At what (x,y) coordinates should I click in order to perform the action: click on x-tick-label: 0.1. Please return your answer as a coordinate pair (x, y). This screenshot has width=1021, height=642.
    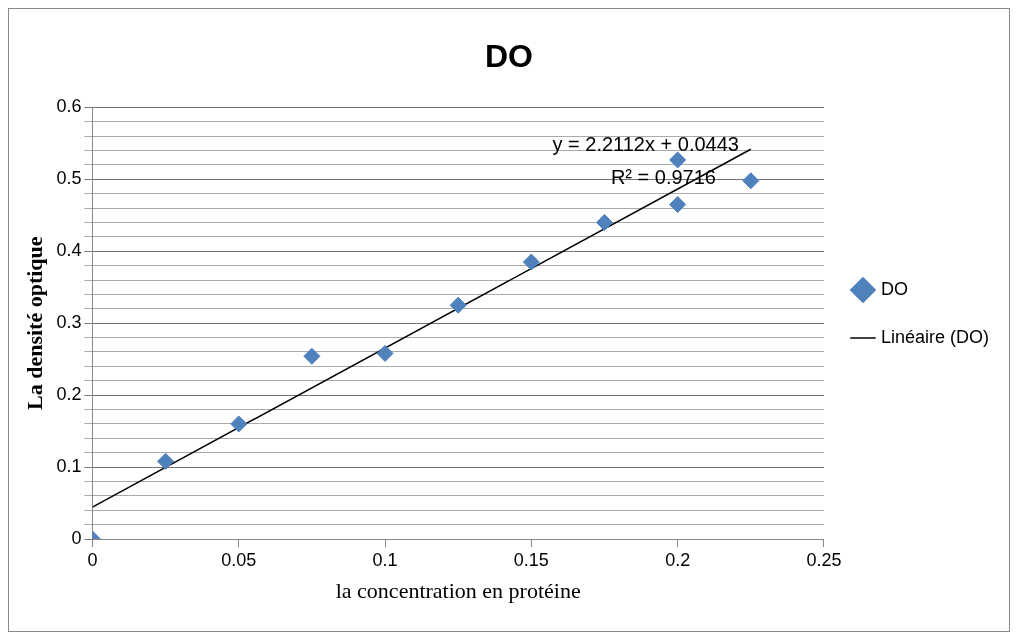
    Looking at the image, I should click on (385, 559).